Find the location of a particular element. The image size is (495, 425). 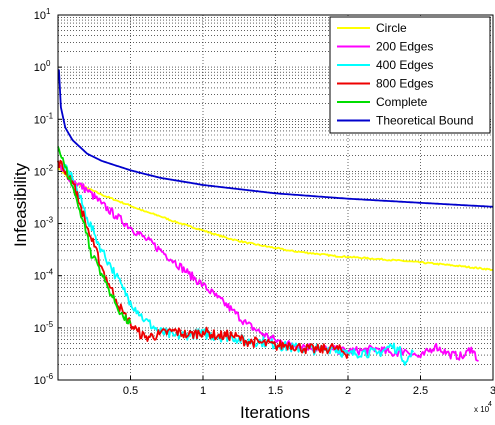

x-multiplier-exponent: 4 is located at coordinates (490, 404).